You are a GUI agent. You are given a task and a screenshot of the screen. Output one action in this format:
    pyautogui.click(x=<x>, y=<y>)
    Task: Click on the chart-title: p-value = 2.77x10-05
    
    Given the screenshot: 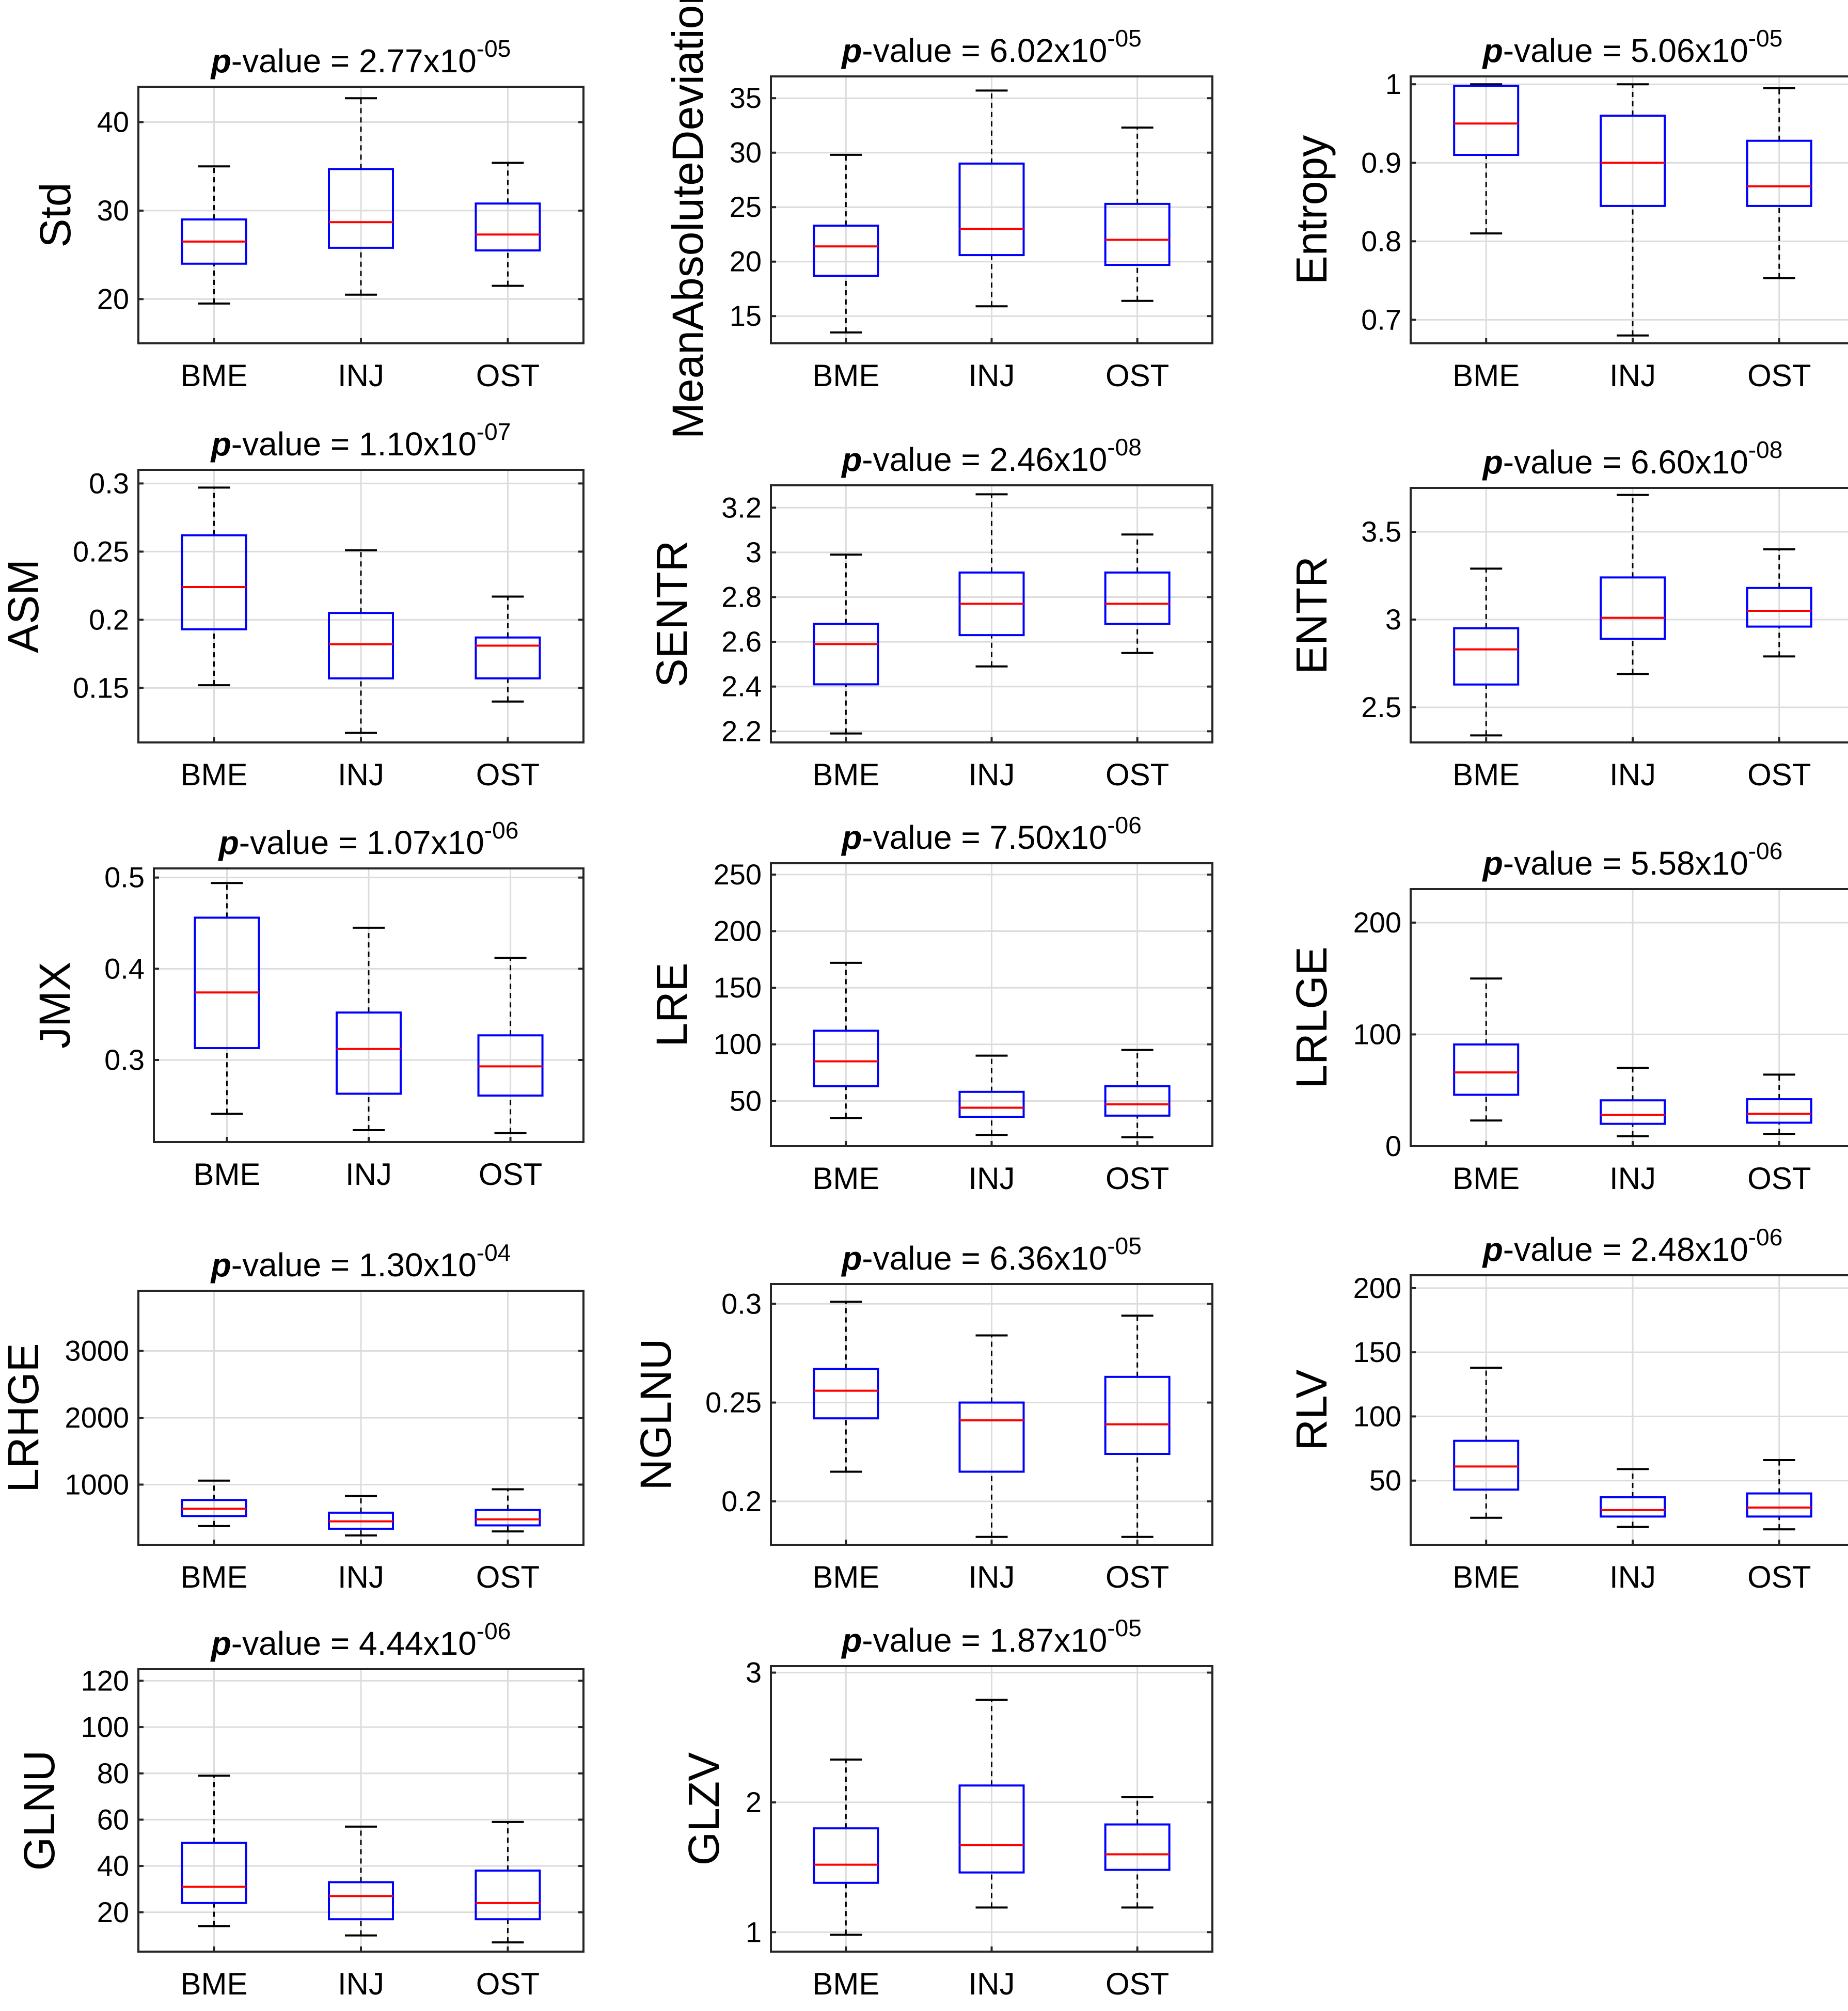 What is the action you would take?
    pyautogui.click(x=360, y=57)
    